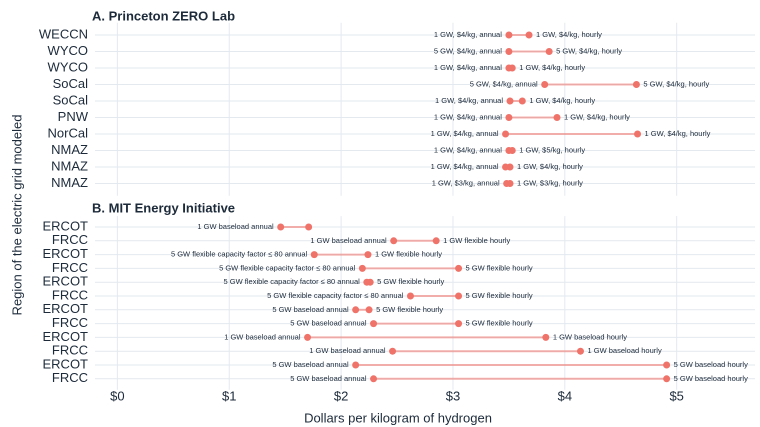  I want to click on x-tick-label: $3, so click(453, 395).